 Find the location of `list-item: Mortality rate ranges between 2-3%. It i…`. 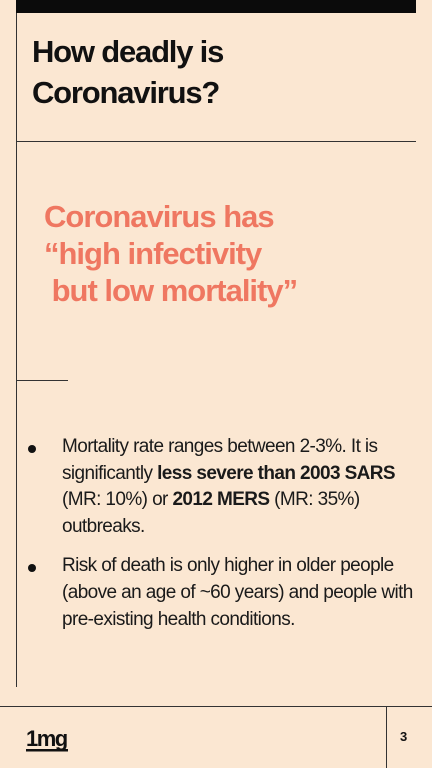

list-item: Mortality rate ranges between 2-3%. It i… is located at coordinates (223, 487).